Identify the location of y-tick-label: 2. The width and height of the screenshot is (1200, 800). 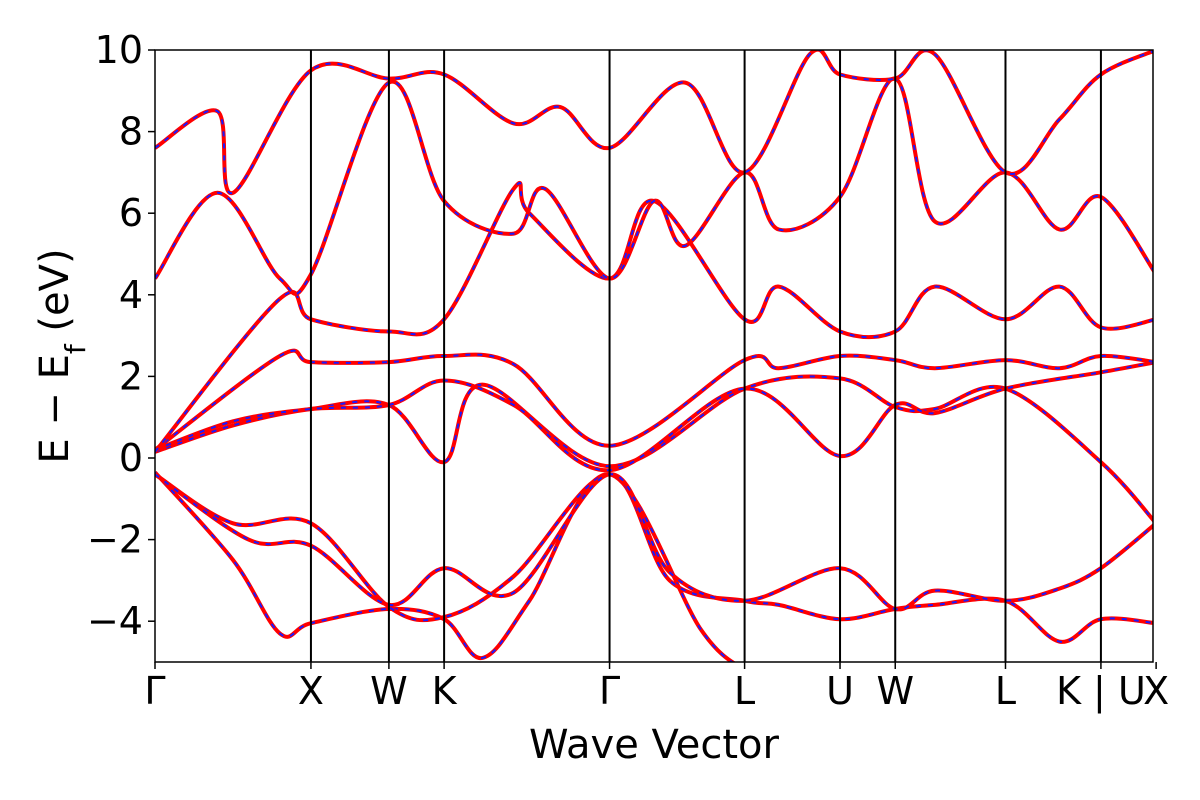
(131, 376).